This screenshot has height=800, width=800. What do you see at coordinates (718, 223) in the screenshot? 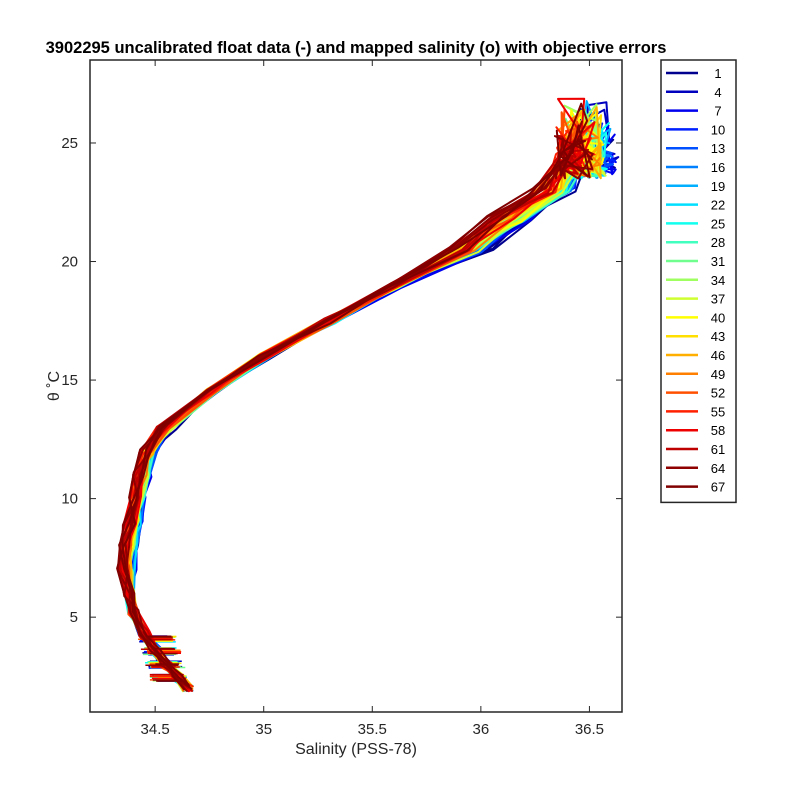
I see `legend-label: 25` at bounding box center [718, 223].